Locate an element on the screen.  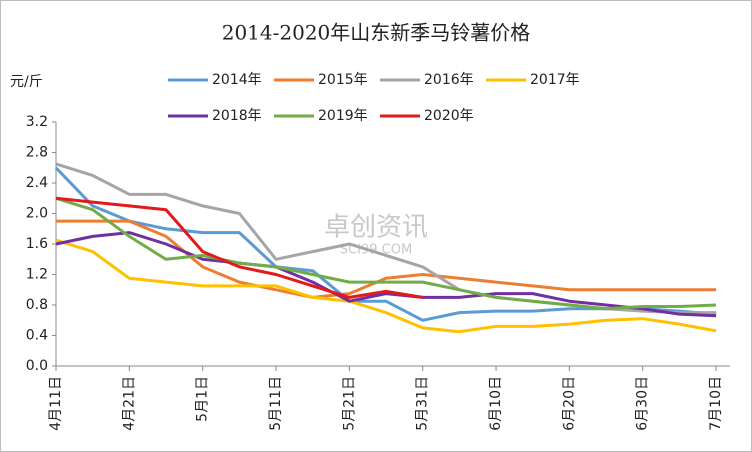
y-tick-label: 0.4 is located at coordinates (37, 336).